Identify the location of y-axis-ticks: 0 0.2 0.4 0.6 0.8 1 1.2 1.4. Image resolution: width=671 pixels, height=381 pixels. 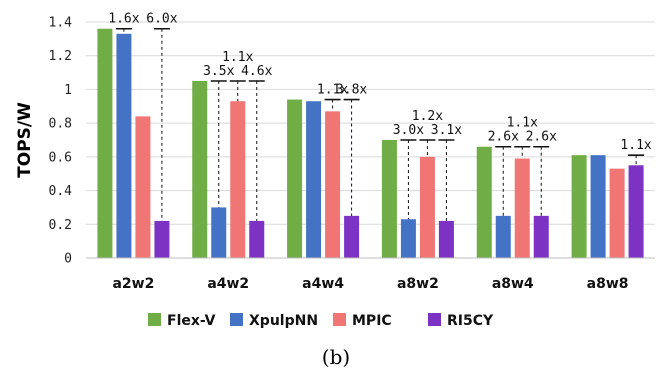
(61, 141).